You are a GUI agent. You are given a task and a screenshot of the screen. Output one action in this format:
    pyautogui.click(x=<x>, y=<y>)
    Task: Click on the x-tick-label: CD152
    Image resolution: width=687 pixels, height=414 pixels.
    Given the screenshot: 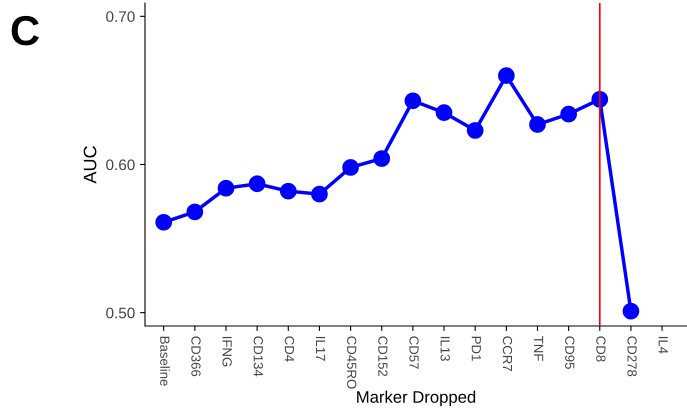 What is the action you would take?
    pyautogui.click(x=383, y=356)
    